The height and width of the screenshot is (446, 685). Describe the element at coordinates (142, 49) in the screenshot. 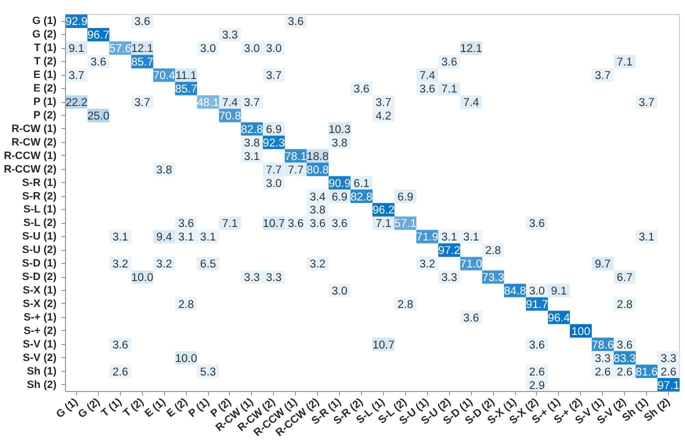

I see `data-label: 12.1` at that location.